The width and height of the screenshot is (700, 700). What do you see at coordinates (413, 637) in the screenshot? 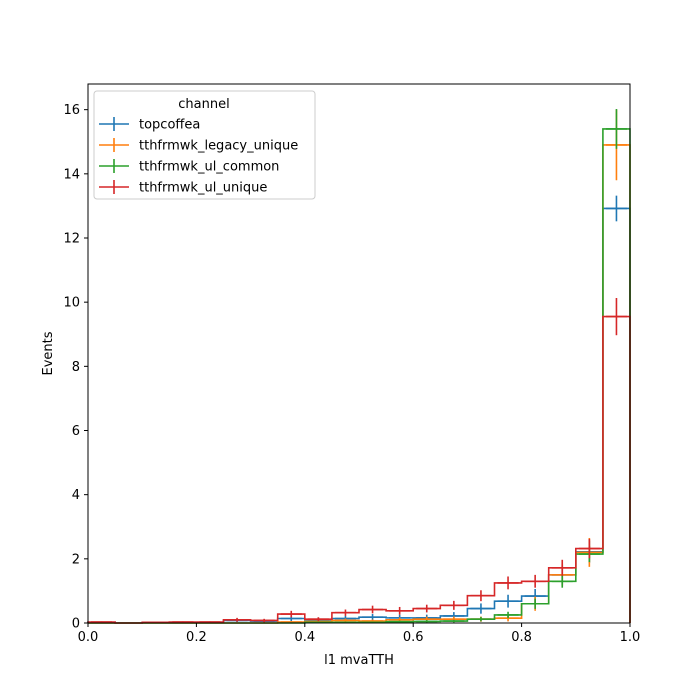
I see `x-tick-label: 0.6` at bounding box center [413, 637].